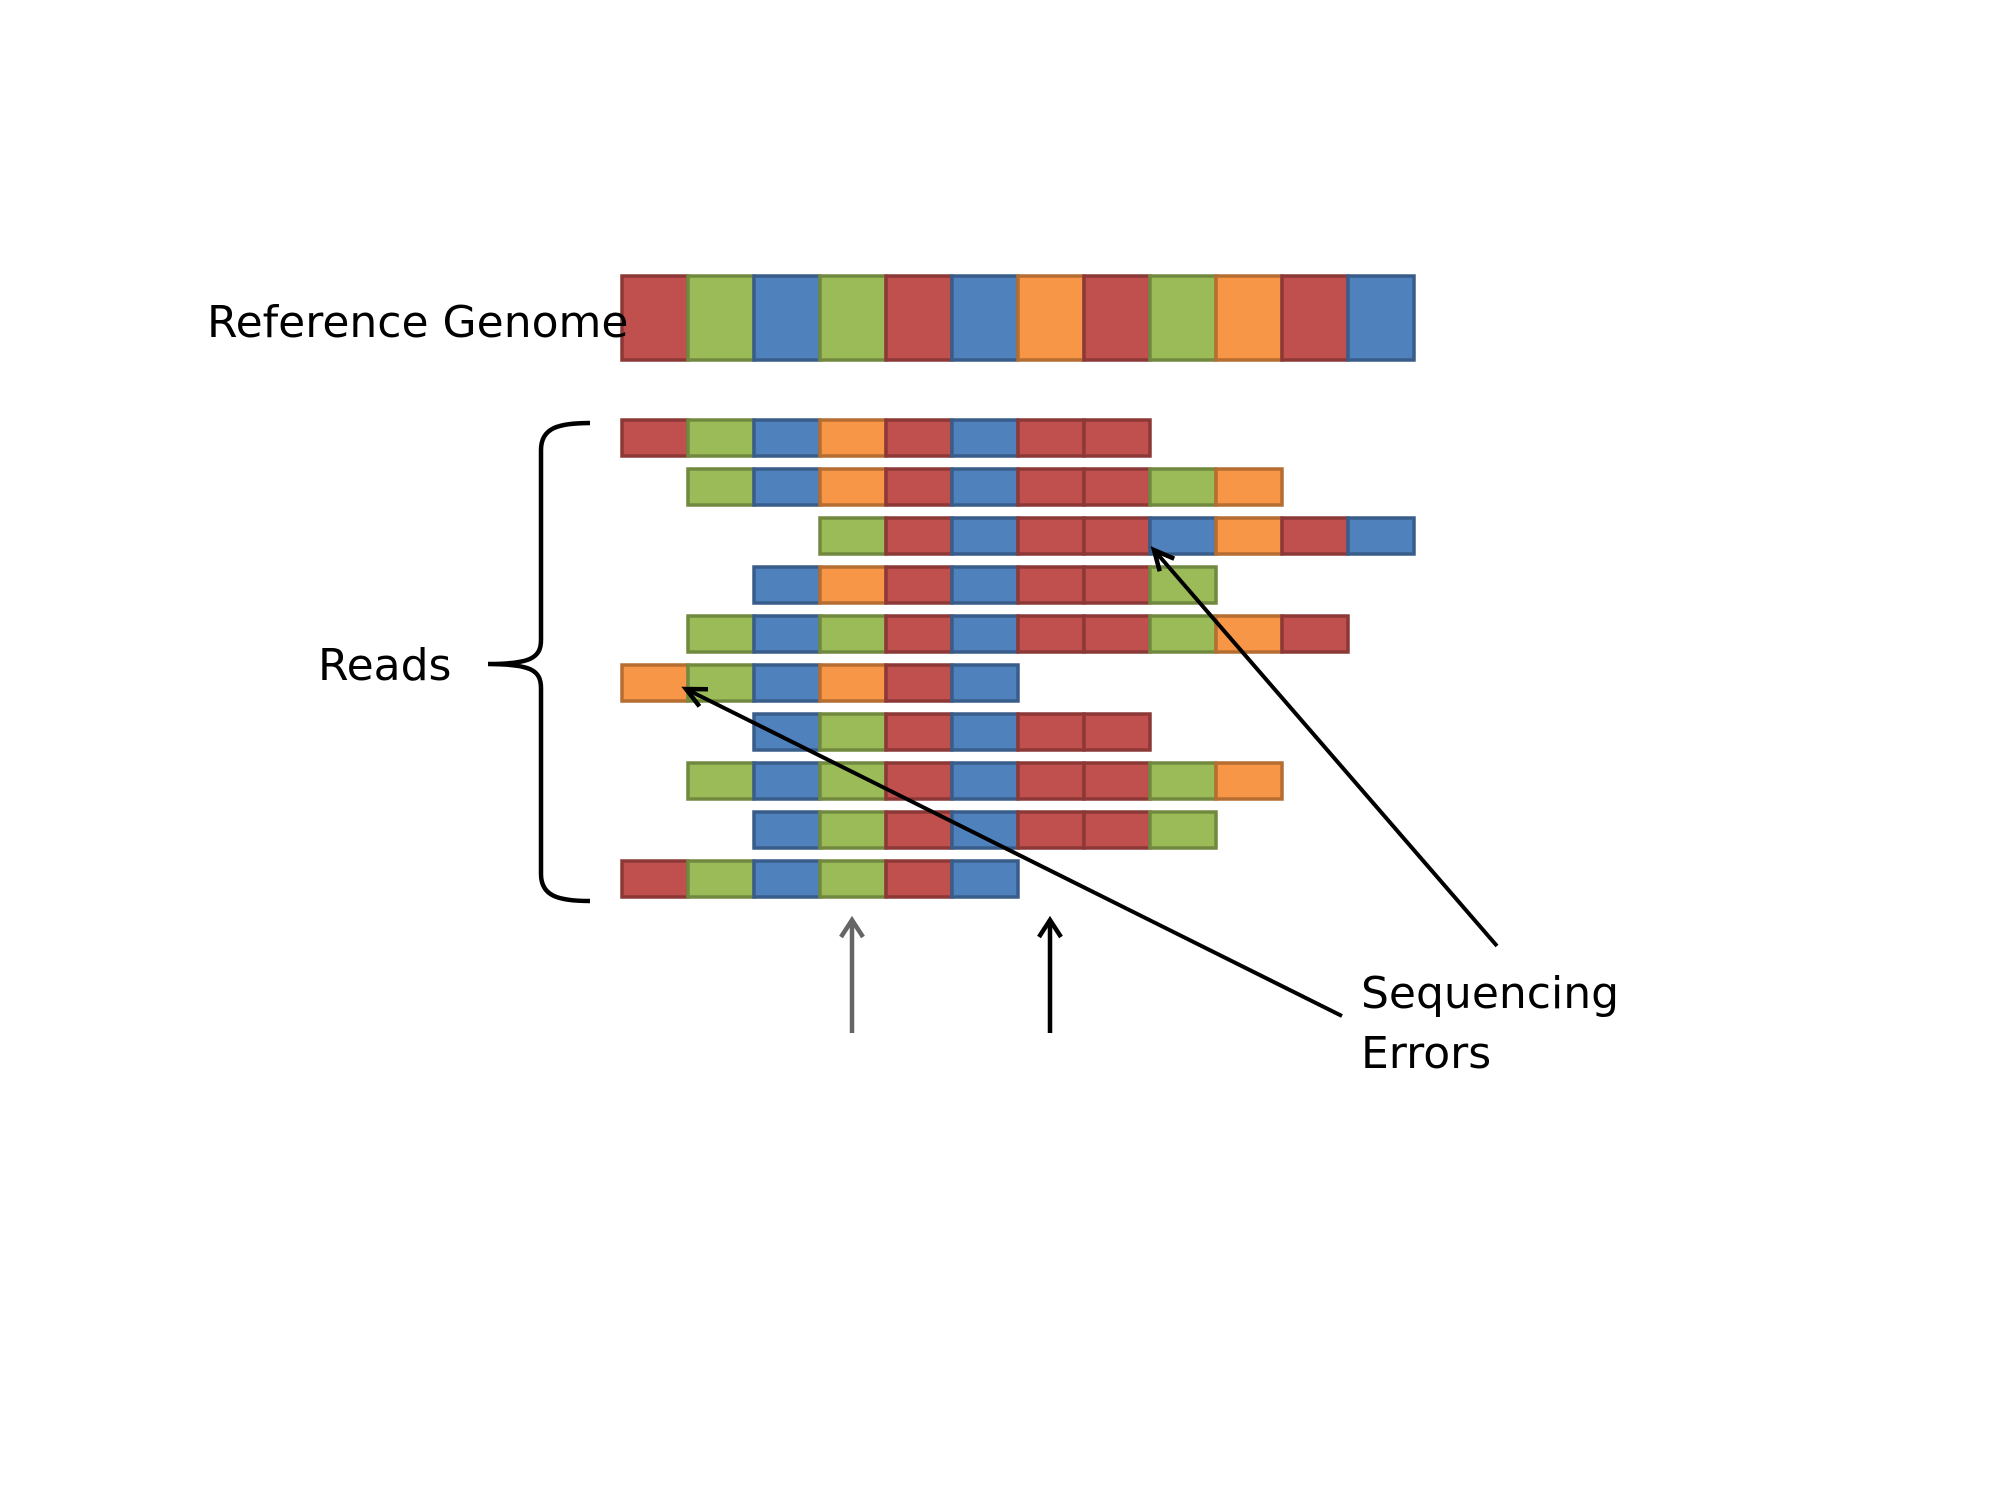 This screenshot has width=2000, height=1500. What do you see at coordinates (951, 974) in the screenshot?
I see `position-markers` at bounding box center [951, 974].